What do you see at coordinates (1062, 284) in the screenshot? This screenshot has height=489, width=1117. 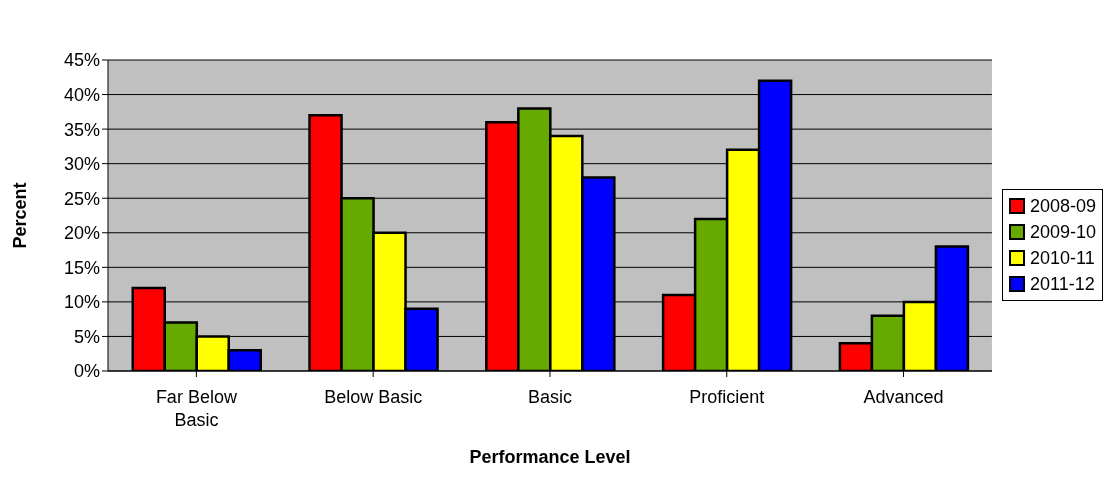 I see `legend-label: 2011-12` at bounding box center [1062, 284].